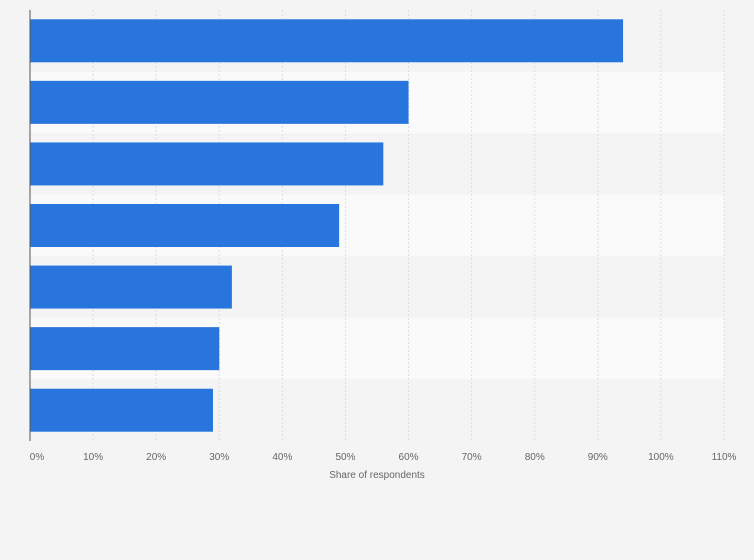  I want to click on x-axis-title: Share of respondents, so click(377, 475).